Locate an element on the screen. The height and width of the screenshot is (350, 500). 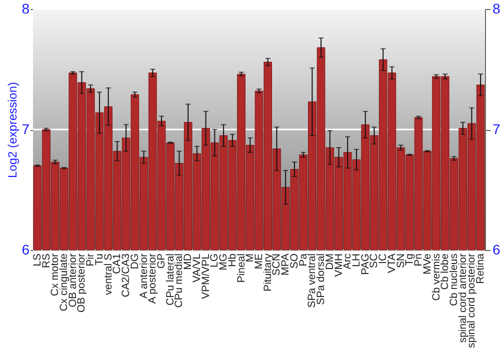
y2-tick-label: 7 is located at coordinates (496, 129).